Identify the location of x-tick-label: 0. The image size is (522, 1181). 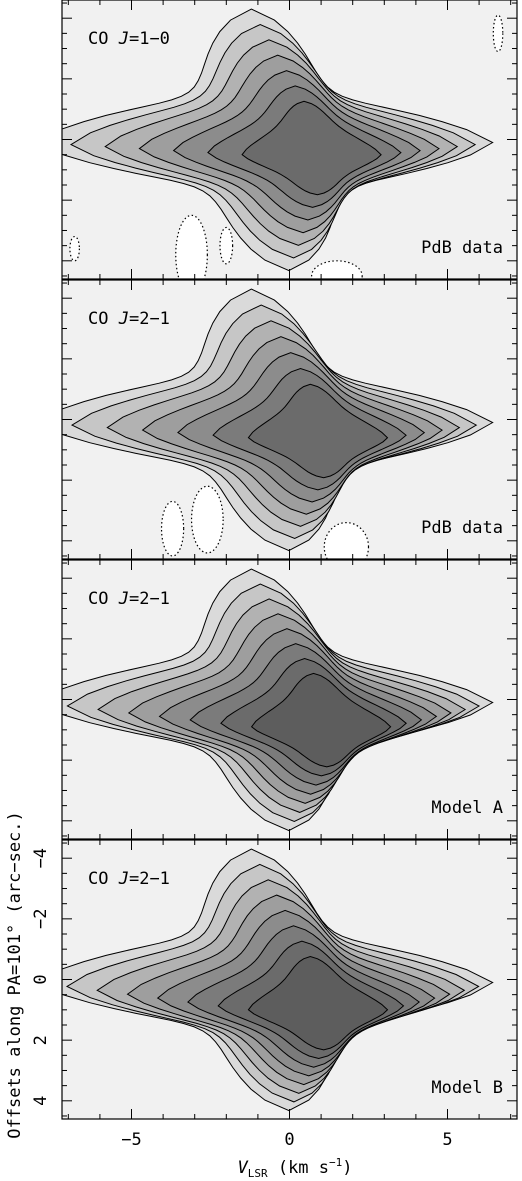
(289, 1140).